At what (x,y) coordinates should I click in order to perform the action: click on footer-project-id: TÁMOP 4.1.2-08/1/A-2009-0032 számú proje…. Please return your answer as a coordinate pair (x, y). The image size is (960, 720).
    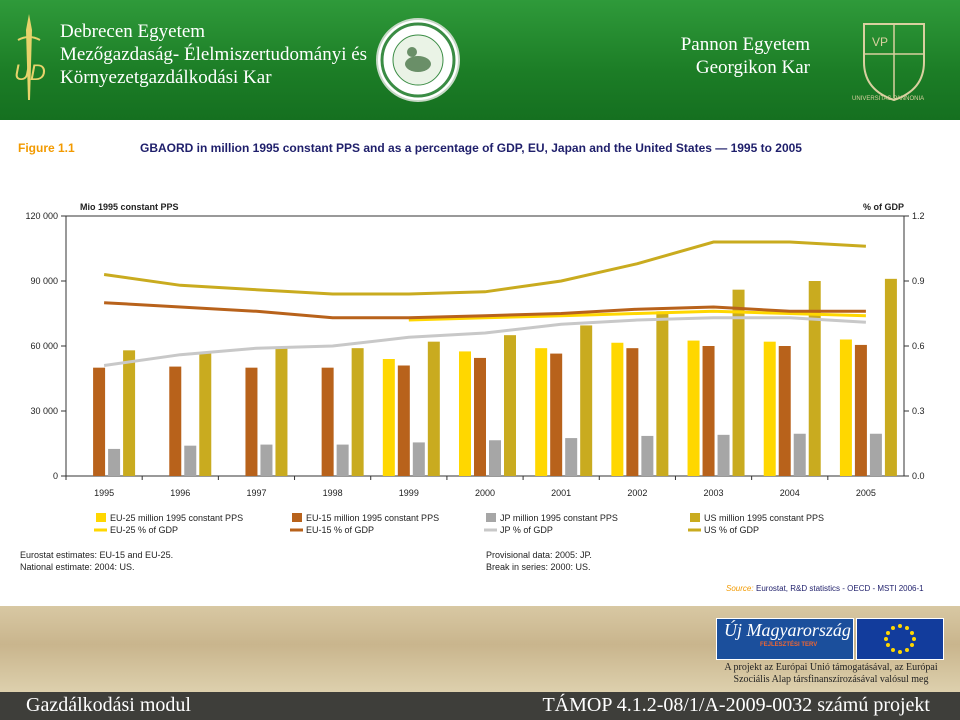
    Looking at the image, I should click on (736, 705).